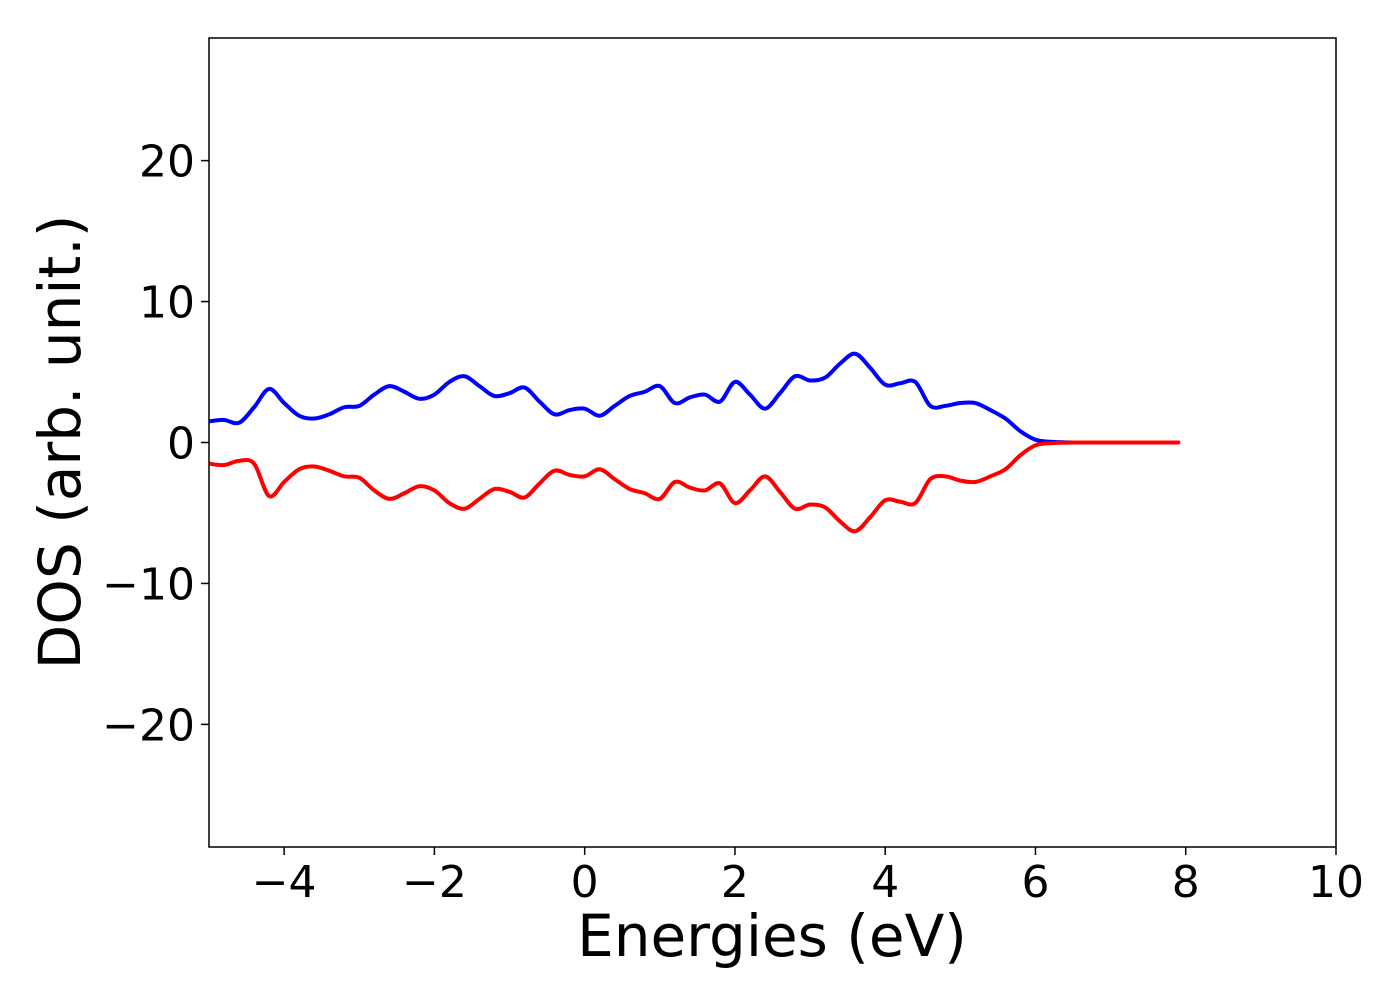 The width and height of the screenshot is (1400, 1000). What do you see at coordinates (181, 444) in the screenshot?
I see `y-tick-label: 0` at bounding box center [181, 444].